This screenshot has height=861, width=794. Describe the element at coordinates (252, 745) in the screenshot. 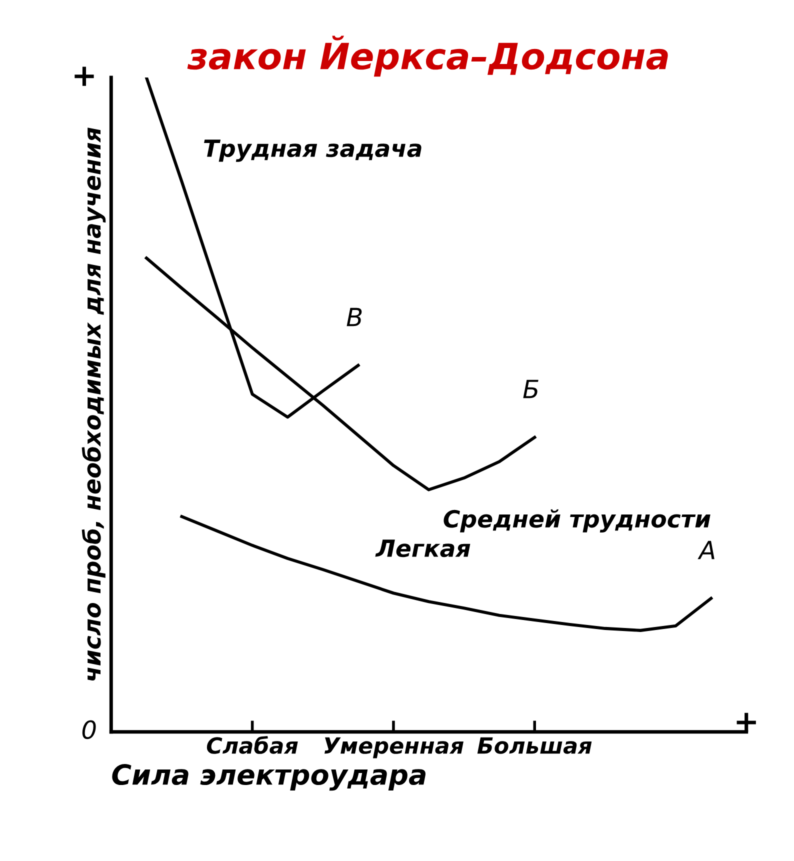

I see `x-tick-label: Слабая` at that location.